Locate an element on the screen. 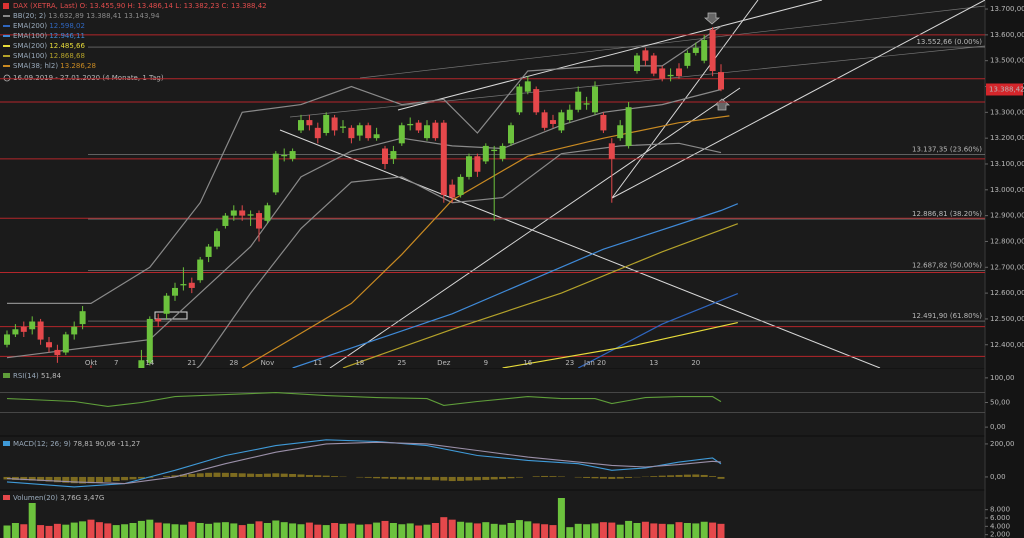 The width and height of the screenshot is (1024, 538). down-arrow is located at coordinates (712, 18).